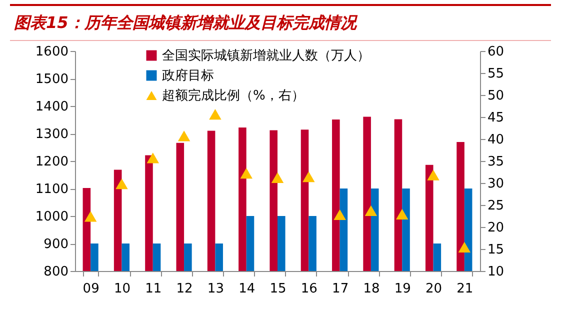 The image size is (561, 327). Describe the element at coordinates (496, 250) in the screenshot. I see `y2-tick-label: 15` at that location.